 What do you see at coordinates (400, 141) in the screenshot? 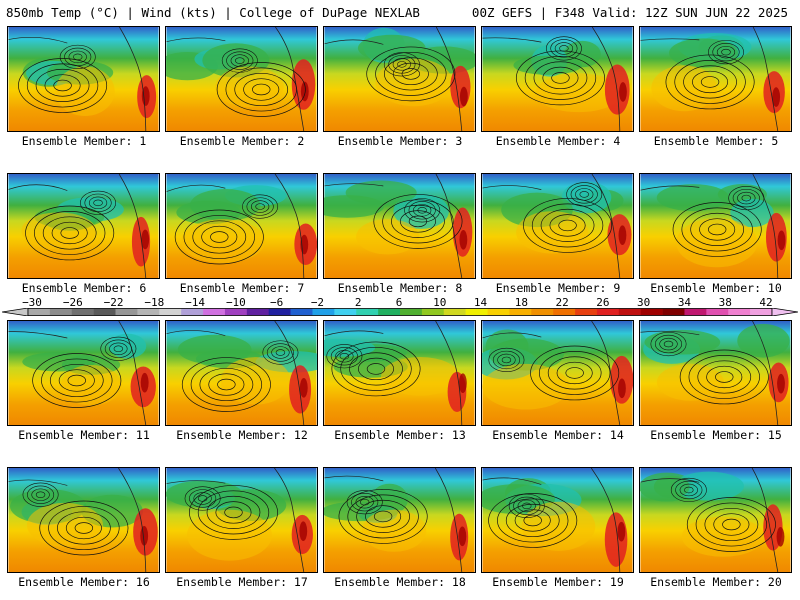
I see `ensemble-member-label: Ensemble Member: 3` at bounding box center [400, 141].